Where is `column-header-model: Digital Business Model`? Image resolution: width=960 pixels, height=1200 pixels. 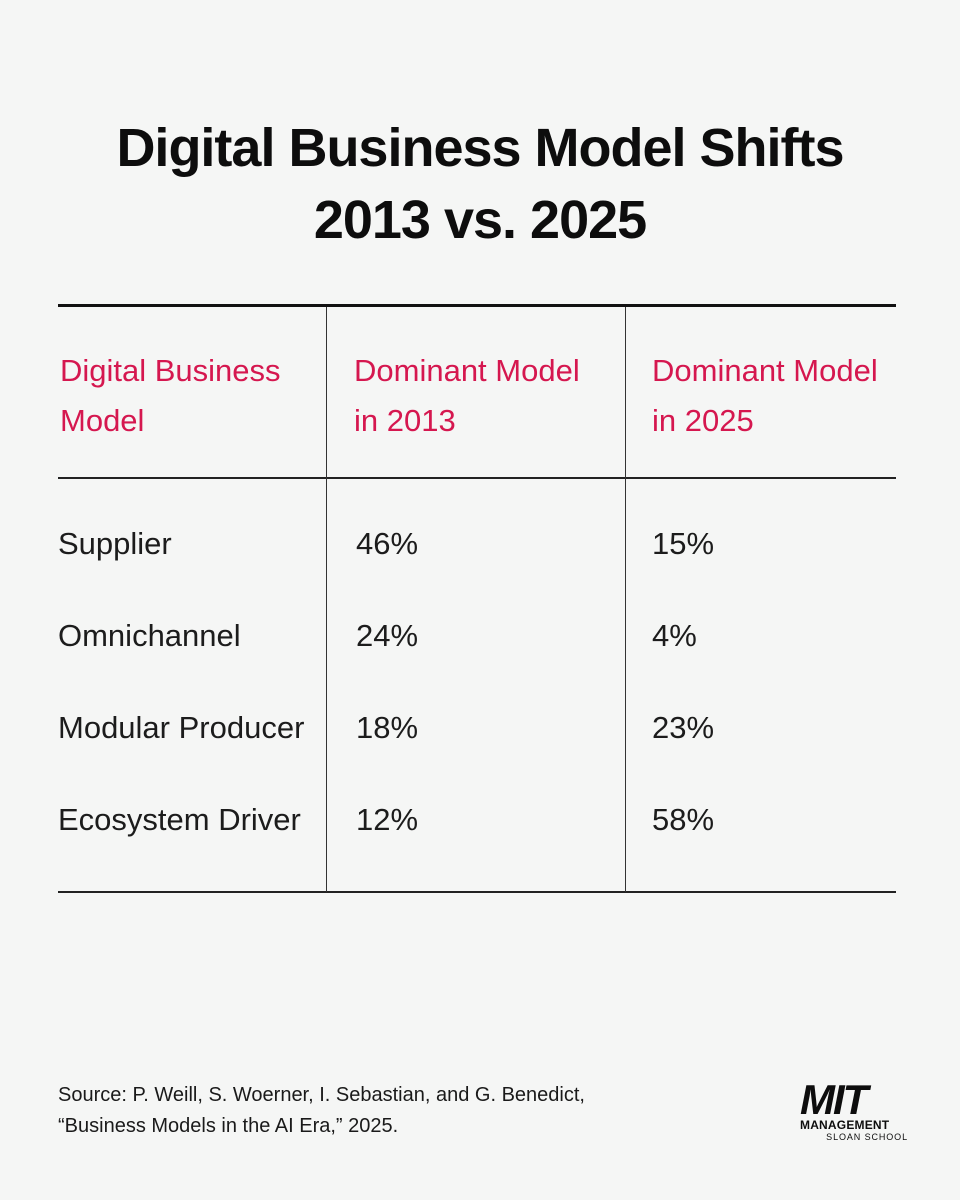
column-header-model: Digital Business Model is located at coordinates (190, 396).